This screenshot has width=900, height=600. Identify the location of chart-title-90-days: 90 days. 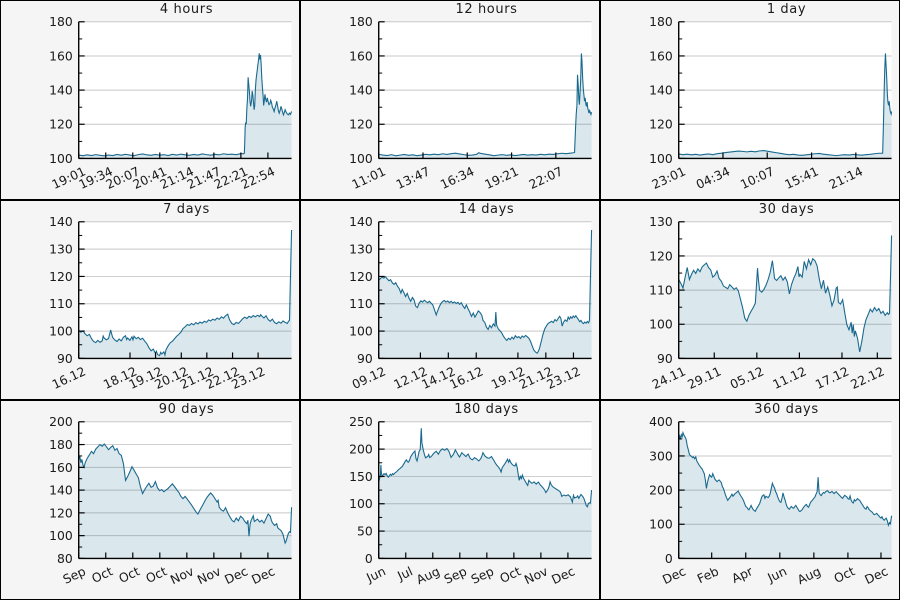
(186, 409).